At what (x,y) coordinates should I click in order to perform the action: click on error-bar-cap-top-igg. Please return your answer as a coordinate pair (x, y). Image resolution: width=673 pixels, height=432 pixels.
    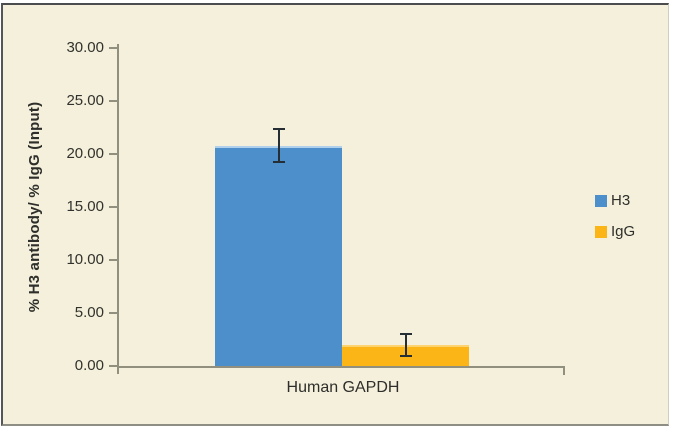
    Looking at the image, I should click on (405, 334).